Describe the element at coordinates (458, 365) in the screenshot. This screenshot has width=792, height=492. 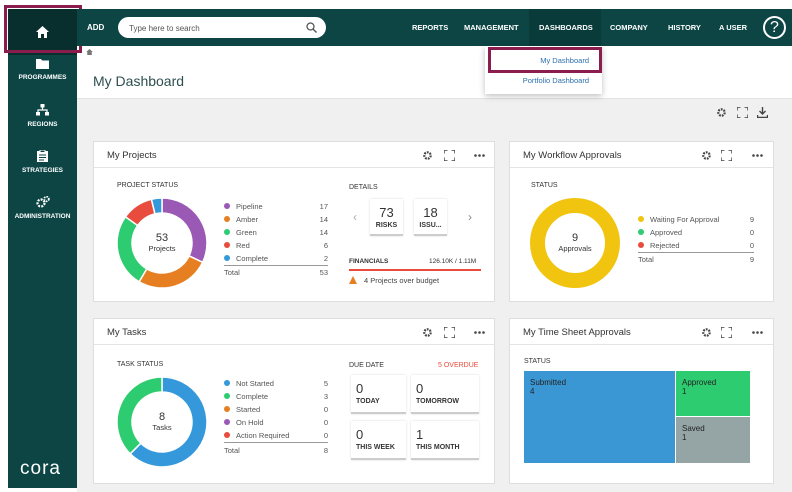
I see `overdue-label: 5 OVERDUE` at that location.